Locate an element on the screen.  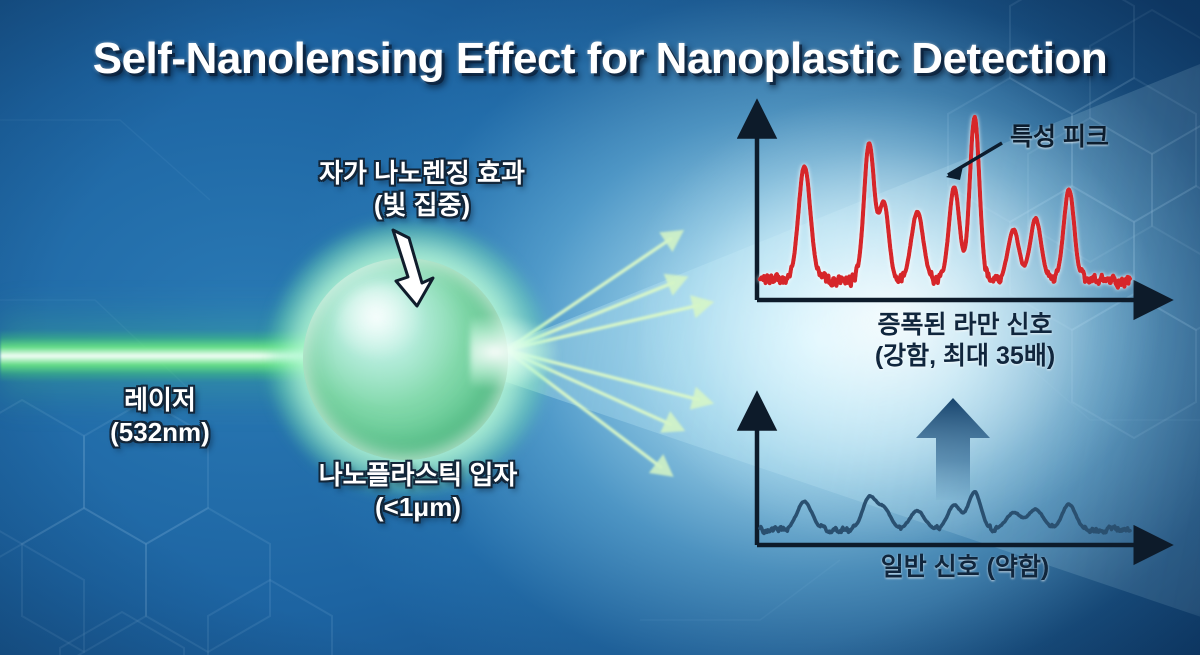
label-nanoplastic: 나노플라스틱 입자 (<1μm) is located at coordinates (418, 491).